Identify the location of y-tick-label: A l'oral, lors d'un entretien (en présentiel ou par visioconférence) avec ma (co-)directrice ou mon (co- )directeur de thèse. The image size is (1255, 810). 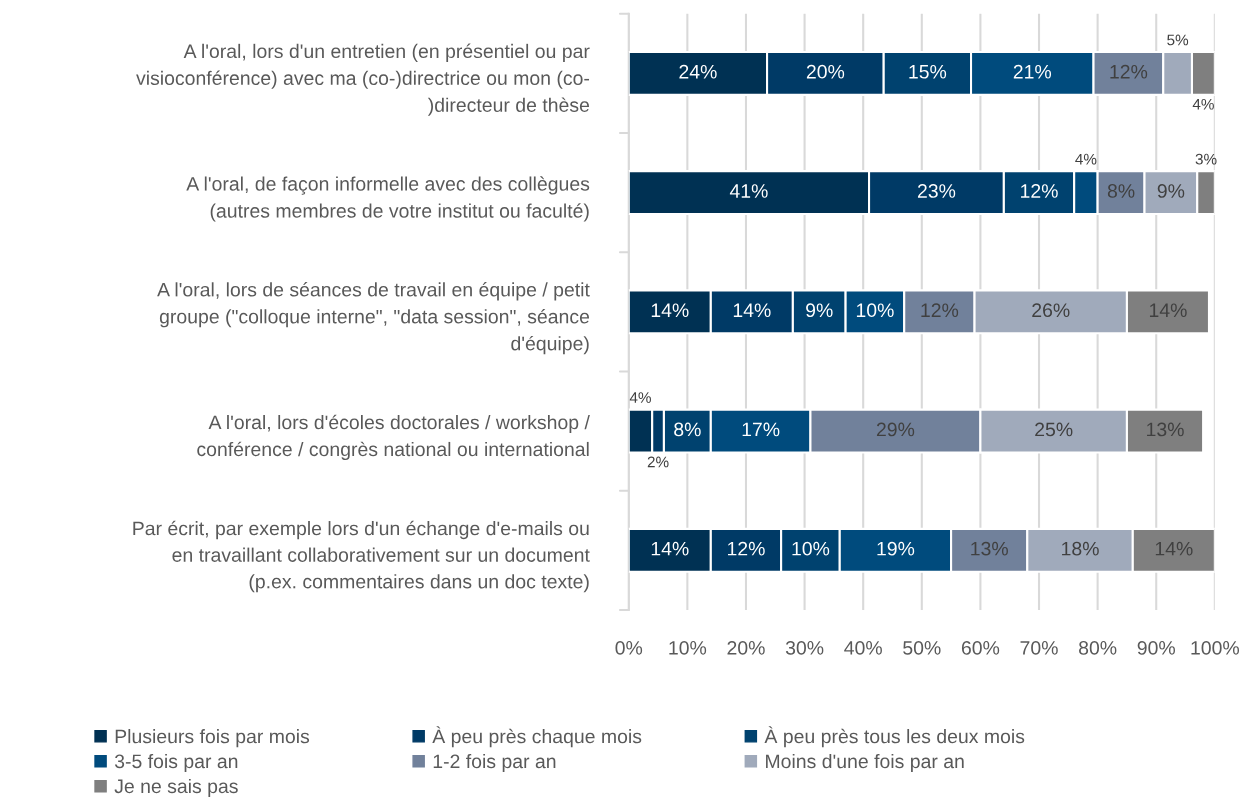
(363, 79).